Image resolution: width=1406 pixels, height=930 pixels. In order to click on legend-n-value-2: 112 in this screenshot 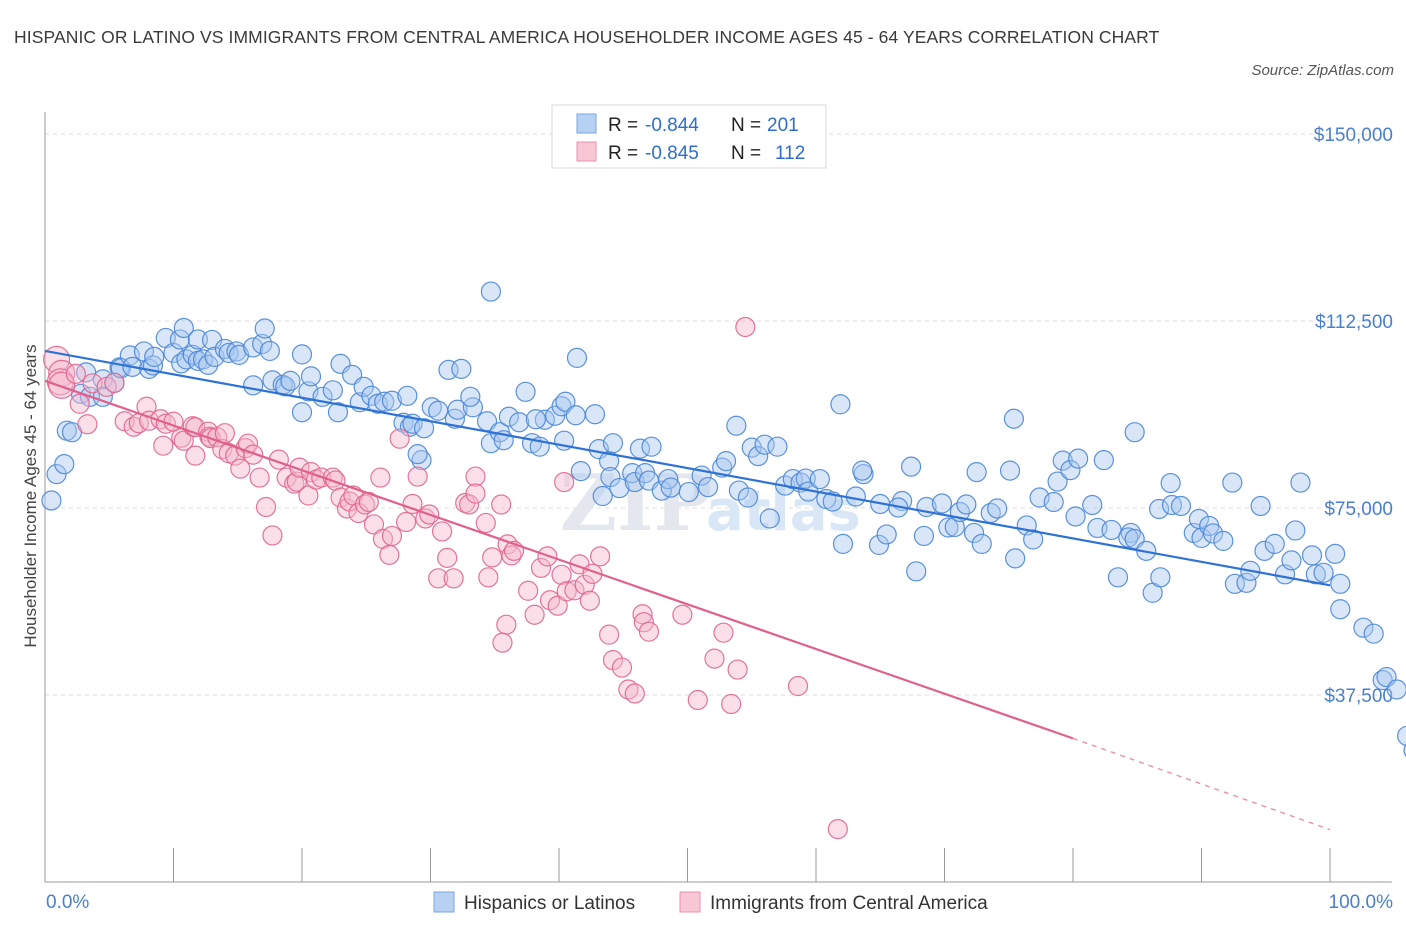, I will do `click(790, 153)`.